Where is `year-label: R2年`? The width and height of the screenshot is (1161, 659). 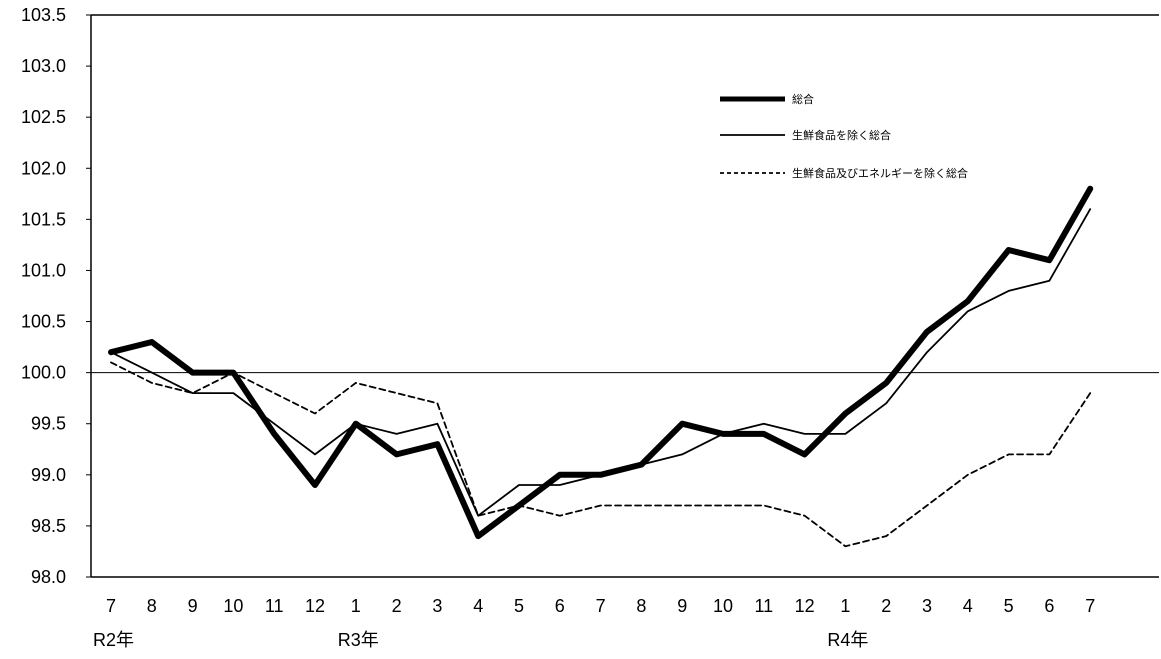
year-label: R2年 is located at coordinates (113, 640).